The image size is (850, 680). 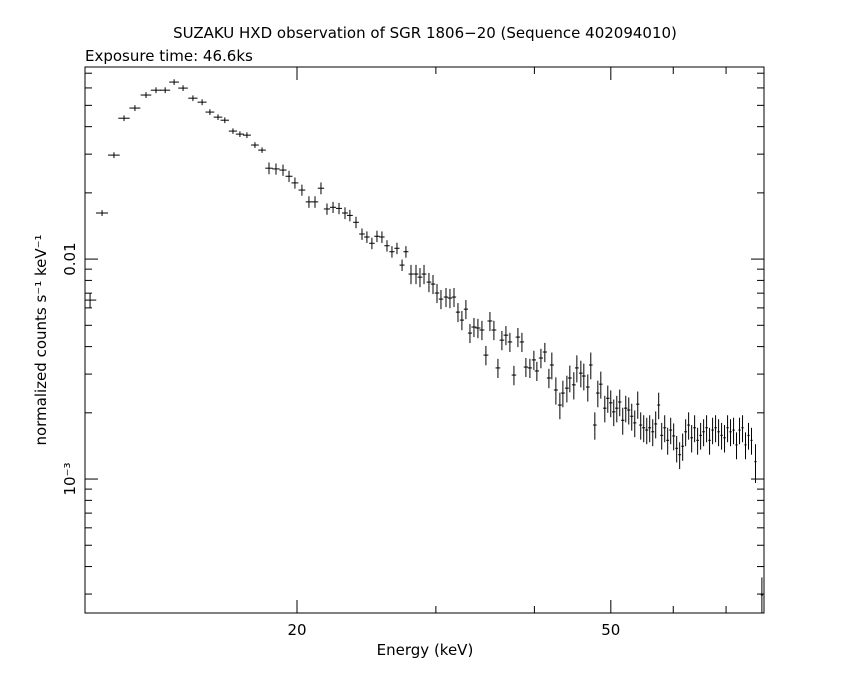 What do you see at coordinates (70, 258) in the screenshot?
I see `y-tick-label: 0.01` at bounding box center [70, 258].